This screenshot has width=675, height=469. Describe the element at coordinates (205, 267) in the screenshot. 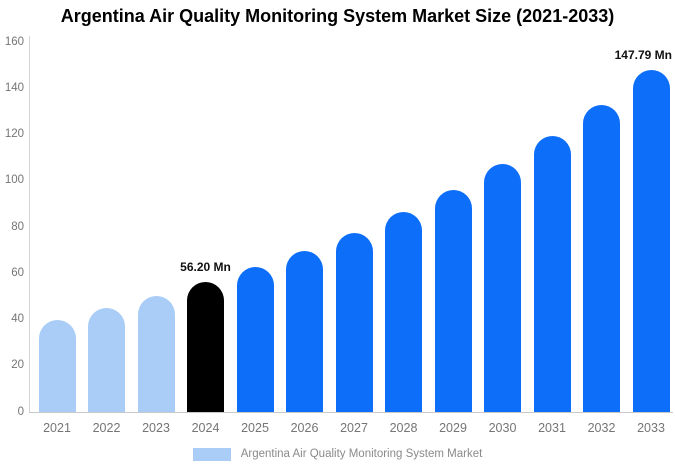

I see `bar-annotation-2024: 56.20 Mn` at that location.